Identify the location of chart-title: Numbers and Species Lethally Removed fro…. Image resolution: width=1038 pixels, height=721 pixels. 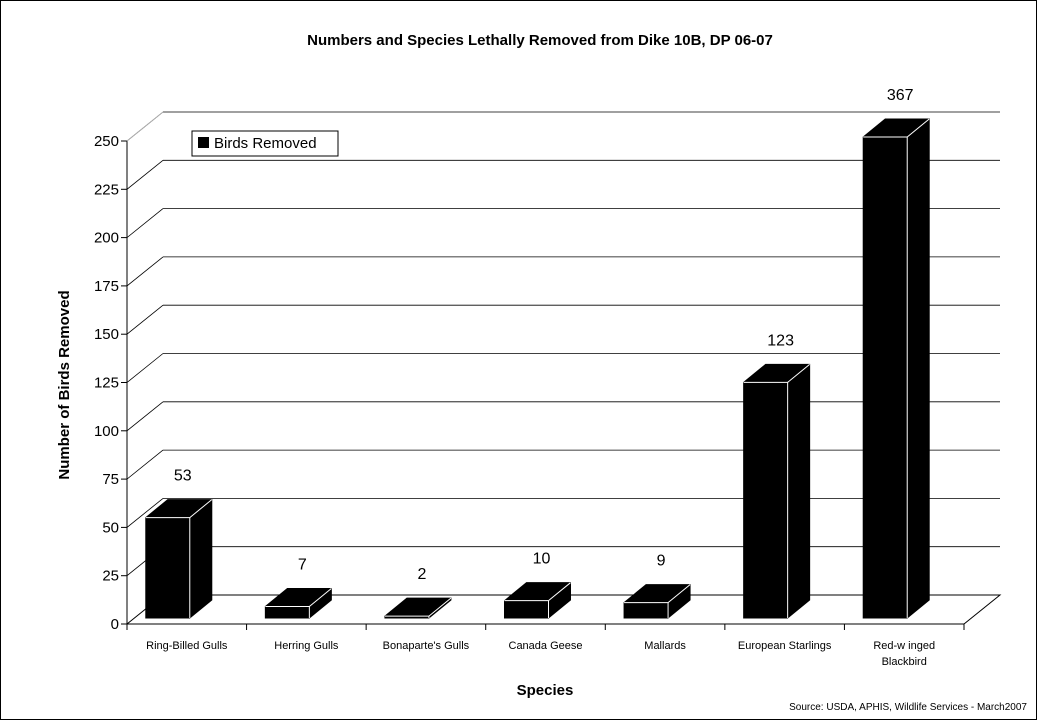
(540, 40).